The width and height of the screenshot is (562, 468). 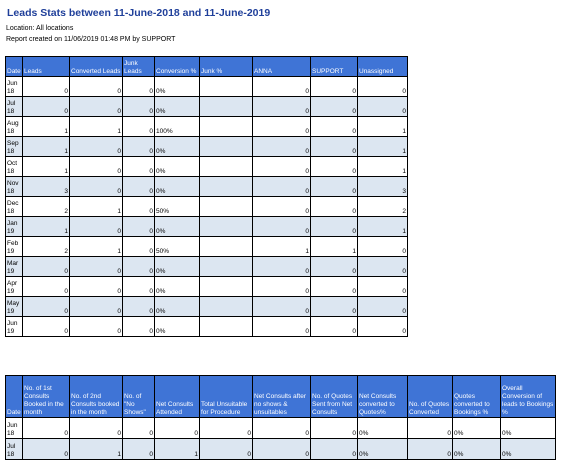 What do you see at coordinates (14, 206) in the screenshot?
I see `date-cell: Dec 18` at bounding box center [14, 206].